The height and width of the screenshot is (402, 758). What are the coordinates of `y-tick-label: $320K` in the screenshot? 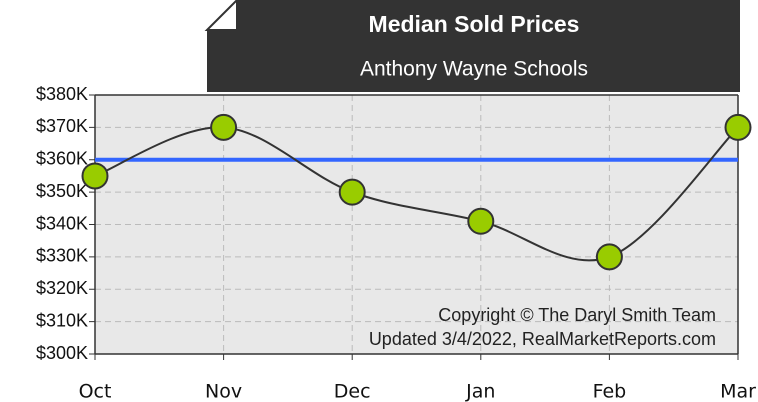 It's located at (62, 288).